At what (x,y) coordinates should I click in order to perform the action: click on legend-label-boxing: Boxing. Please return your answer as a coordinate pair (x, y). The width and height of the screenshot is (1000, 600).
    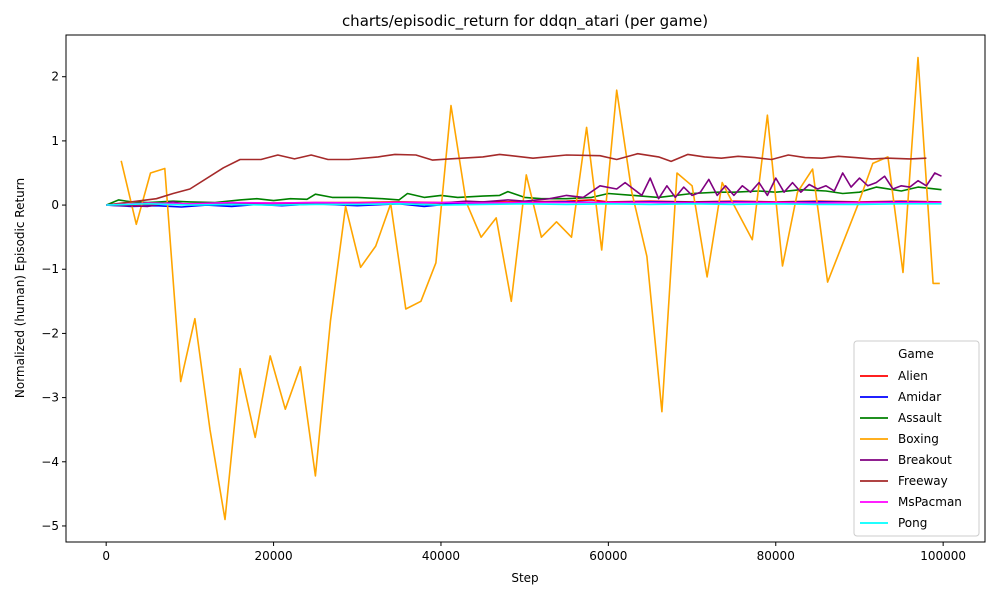
    Looking at the image, I should click on (918, 439).